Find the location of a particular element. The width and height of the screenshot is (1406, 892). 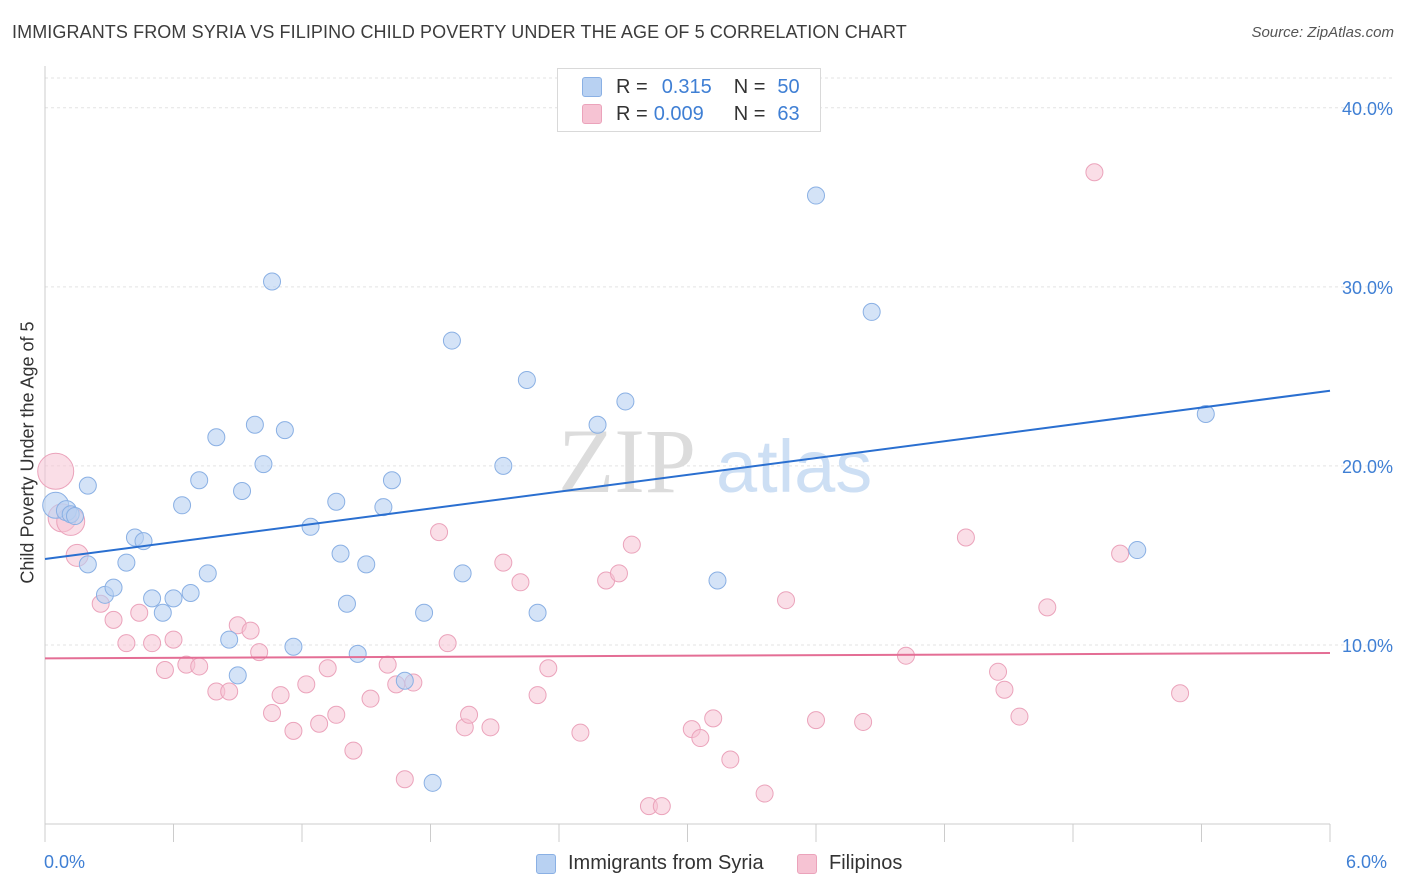

y-tick-labels: 10.0% 20.0% 30.0% 40.0% is located at coordinates (1367, 377).